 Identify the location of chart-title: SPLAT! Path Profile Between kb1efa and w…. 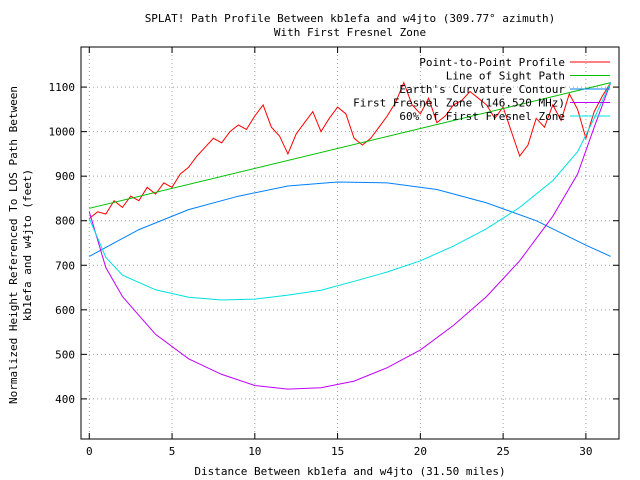
(350, 18).